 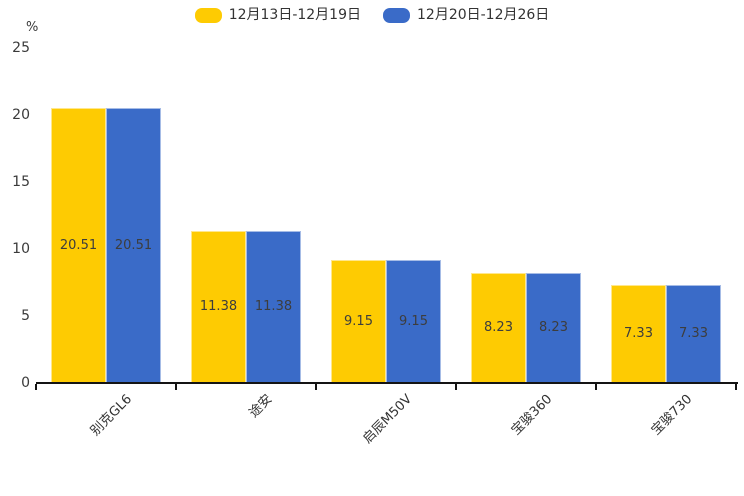 What do you see at coordinates (294, 15) in the screenshot?
I see `legend-label: 12月13日-12月19日` at bounding box center [294, 15].